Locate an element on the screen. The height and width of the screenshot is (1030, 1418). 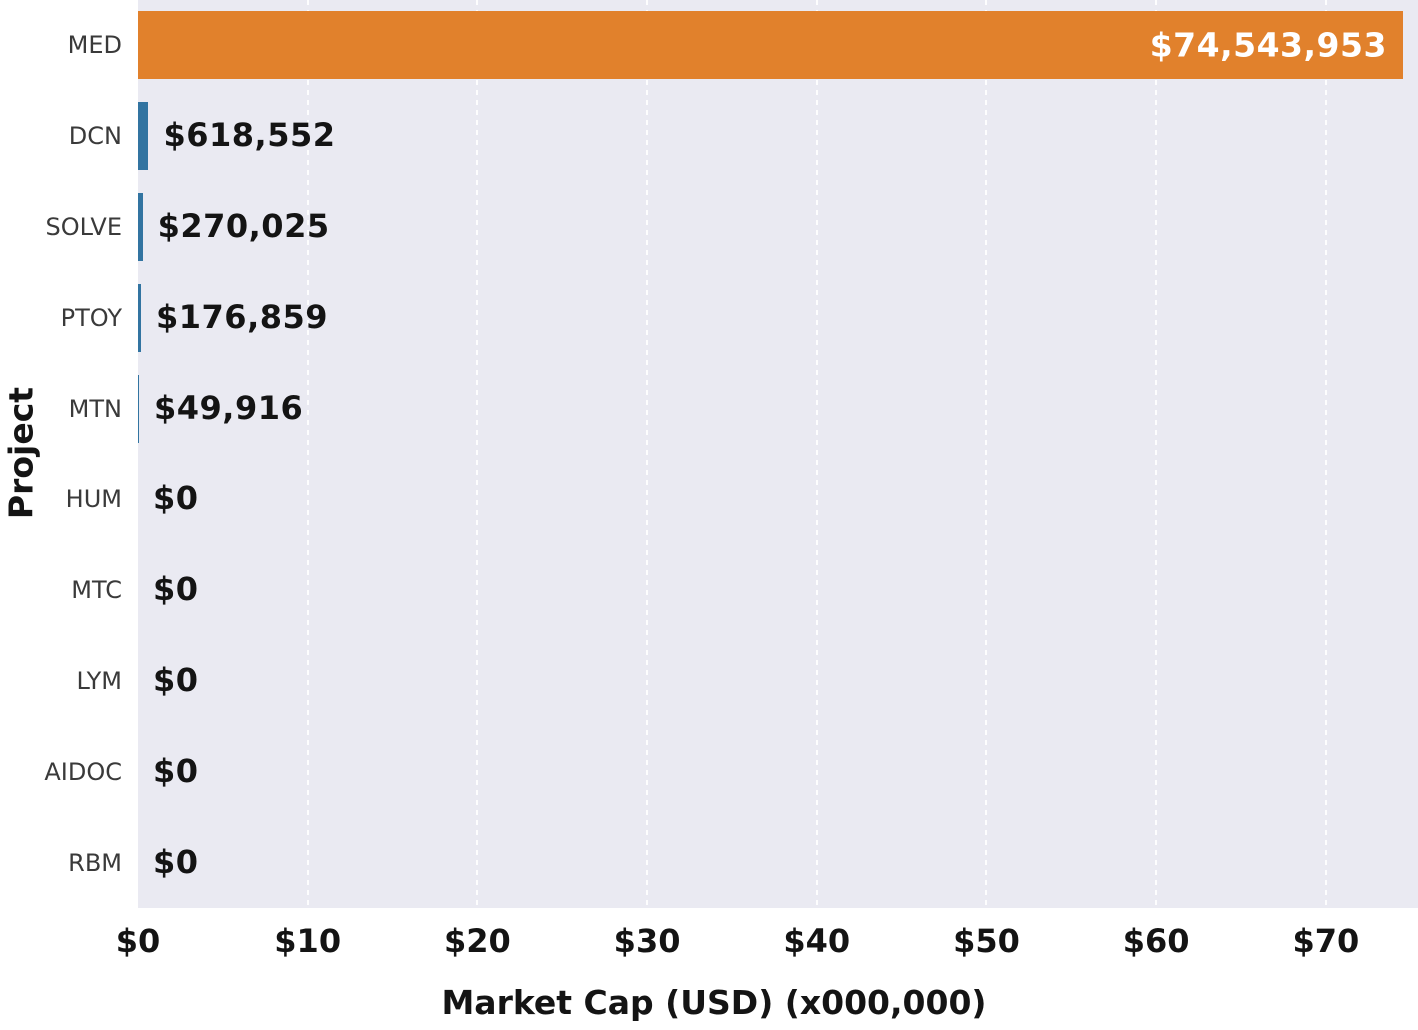
x-tick-label-50: $50 is located at coordinates (986, 941).